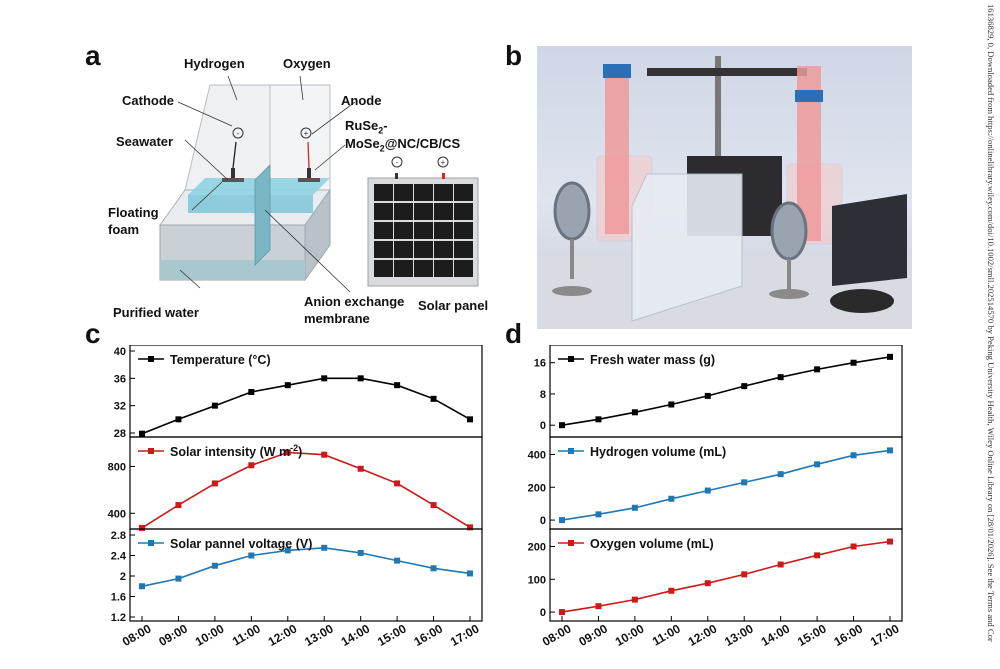  I want to click on anode-electrode, so click(309, 173).